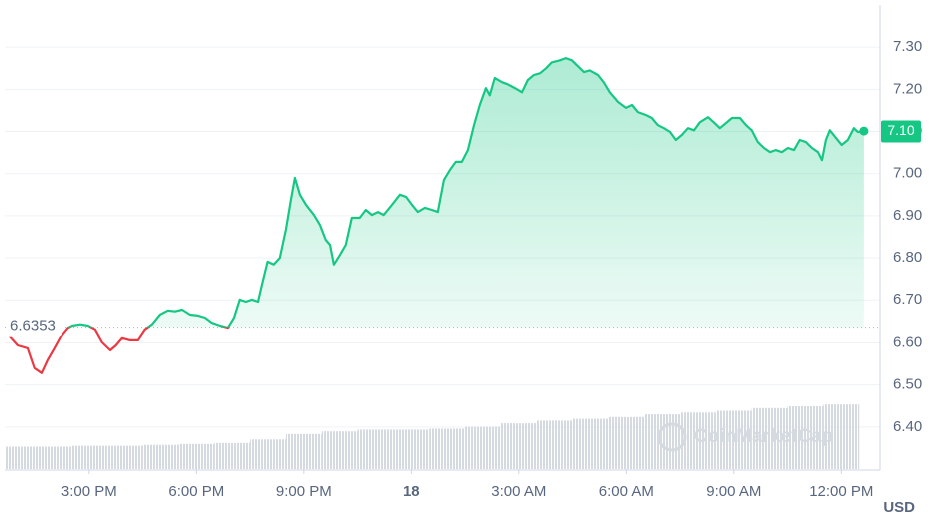  I want to click on y-tick-label: 6.80, so click(907, 257).